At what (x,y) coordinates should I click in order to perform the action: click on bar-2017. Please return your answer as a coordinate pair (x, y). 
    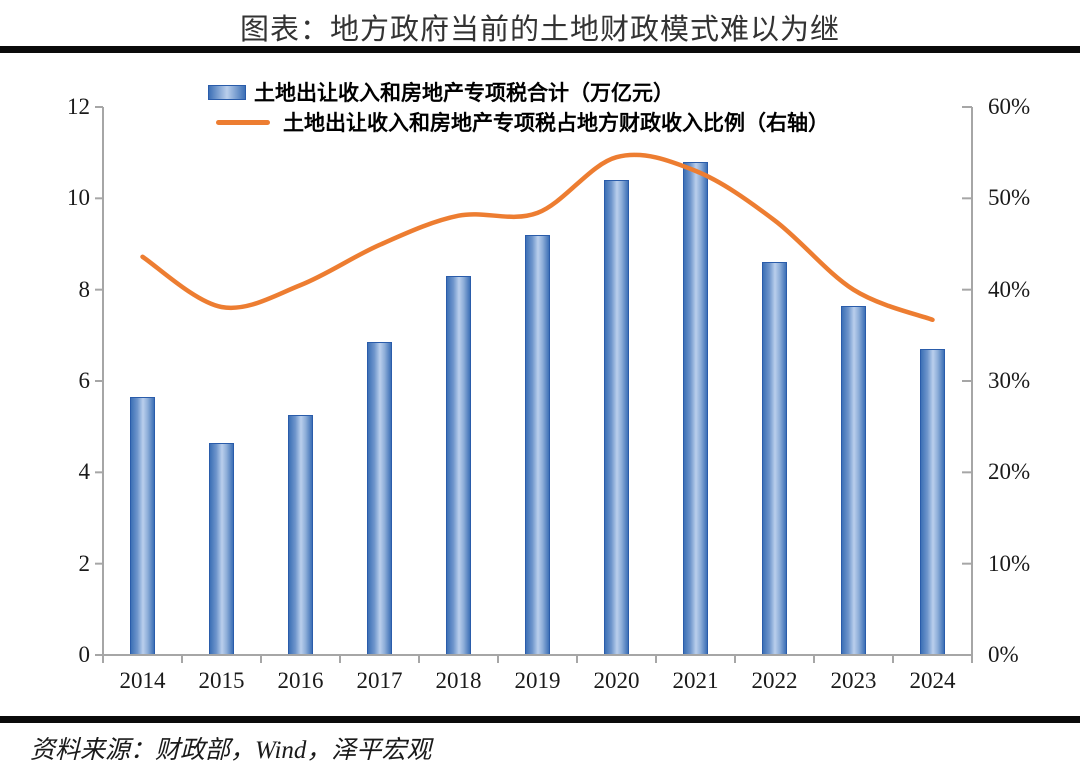
    Looking at the image, I should click on (379, 498).